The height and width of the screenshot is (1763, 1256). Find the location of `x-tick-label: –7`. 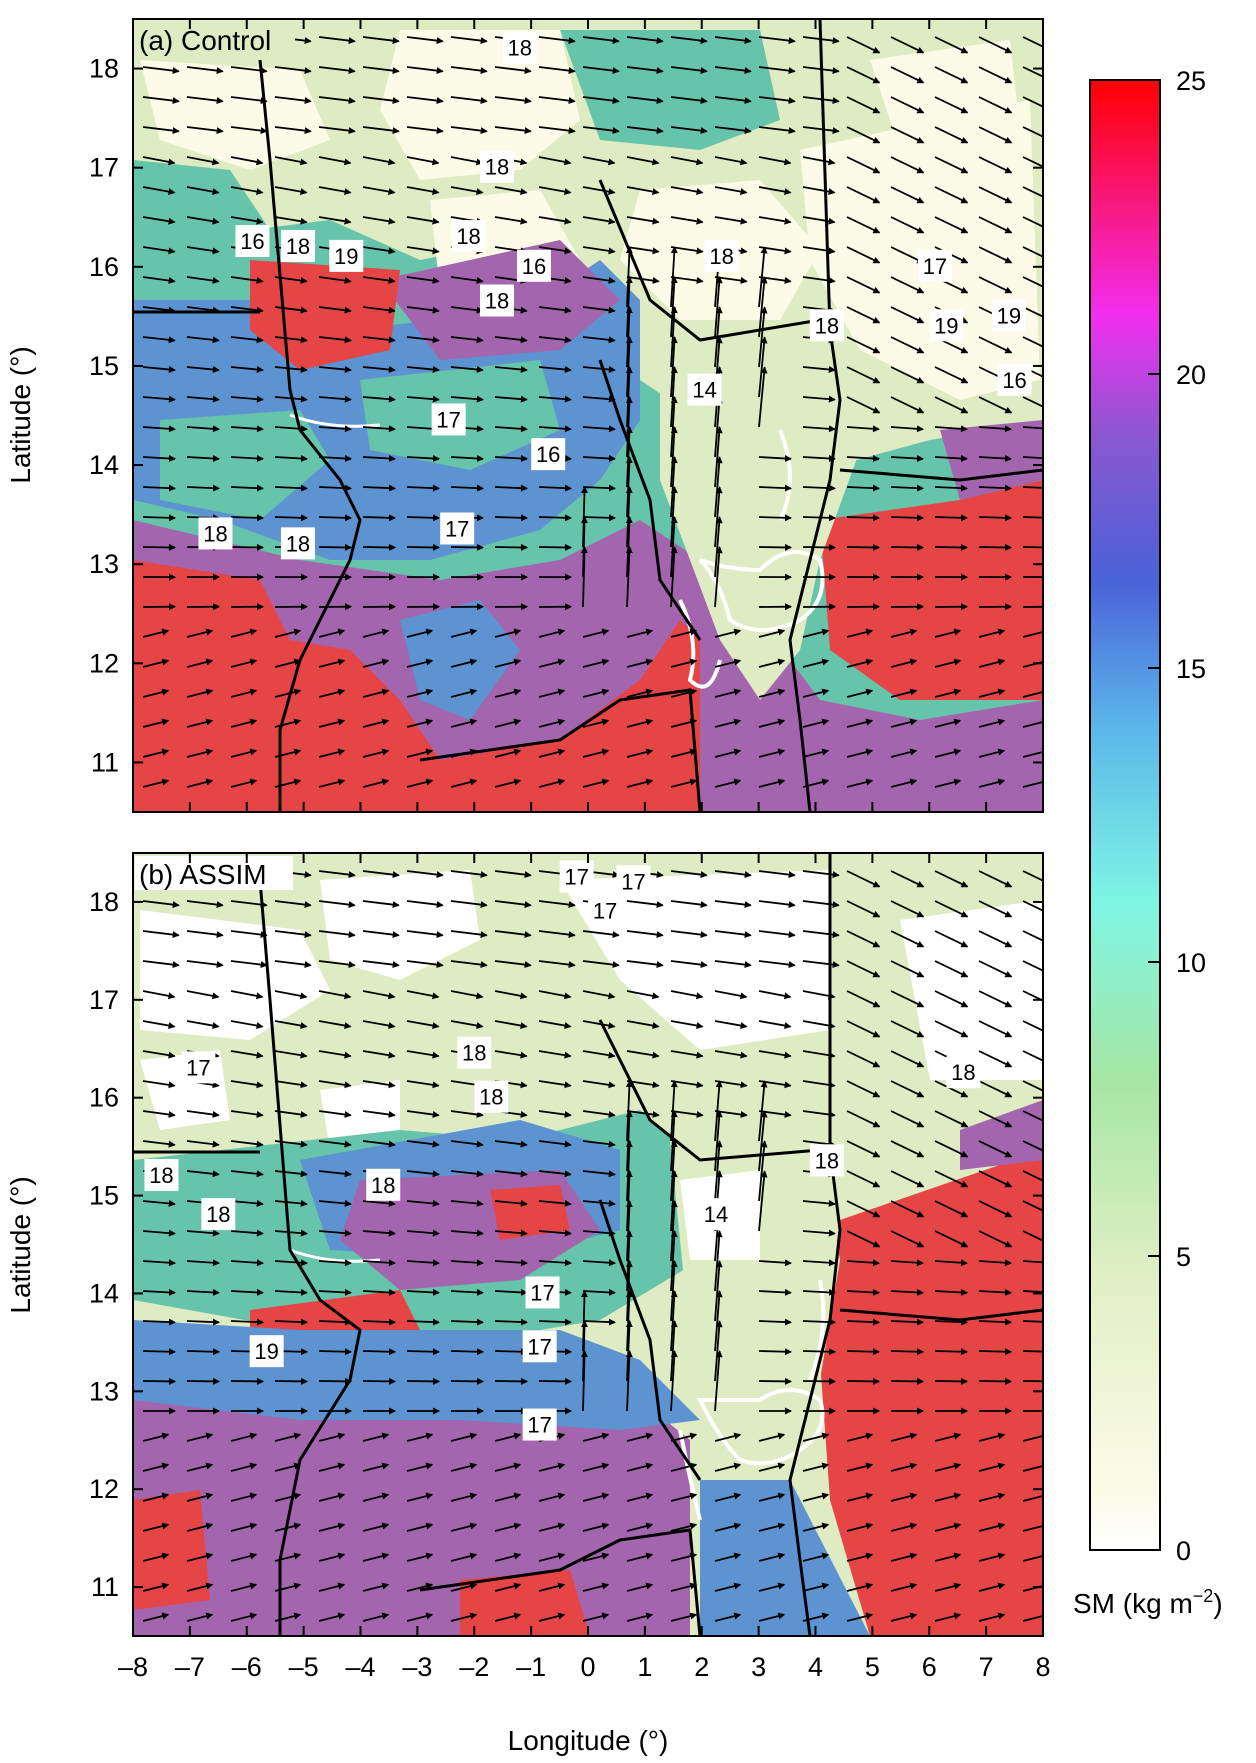

x-tick-label: –7 is located at coordinates (190, 1667).